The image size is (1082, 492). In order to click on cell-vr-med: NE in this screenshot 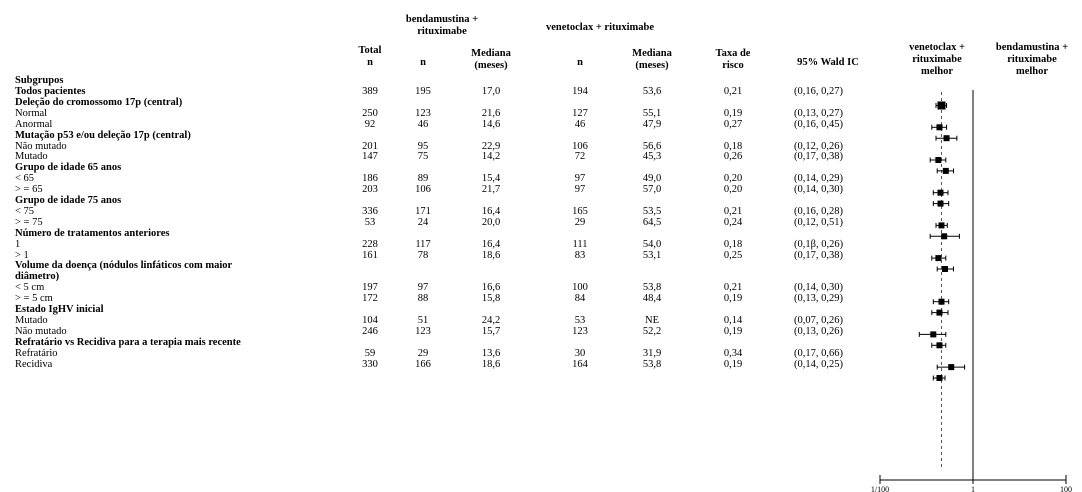, I will do `click(652, 320)`.